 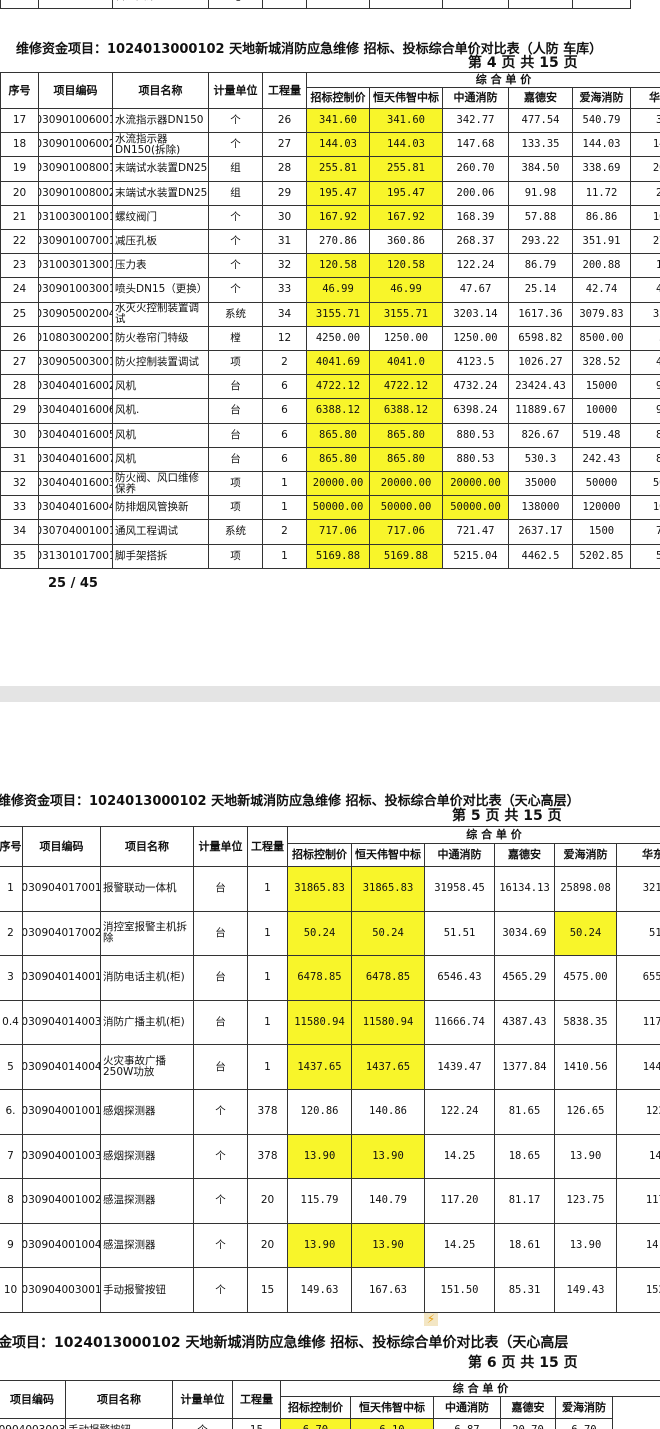 What do you see at coordinates (160, 217) in the screenshot?
I see `table-cell: 螺纹阀门` at bounding box center [160, 217].